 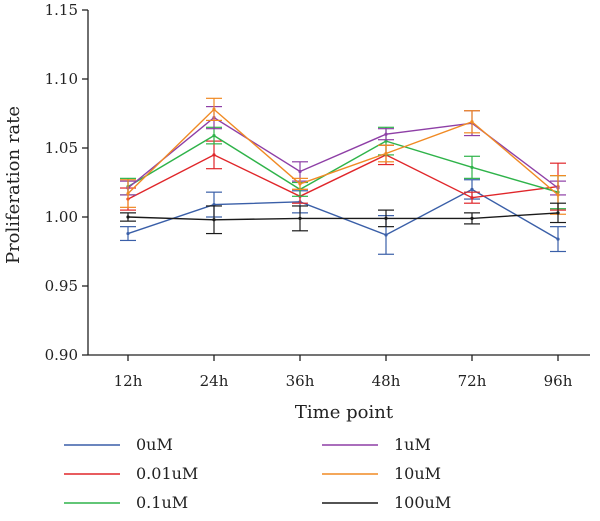 I want to click on series-1uM, so click(x=343, y=150).